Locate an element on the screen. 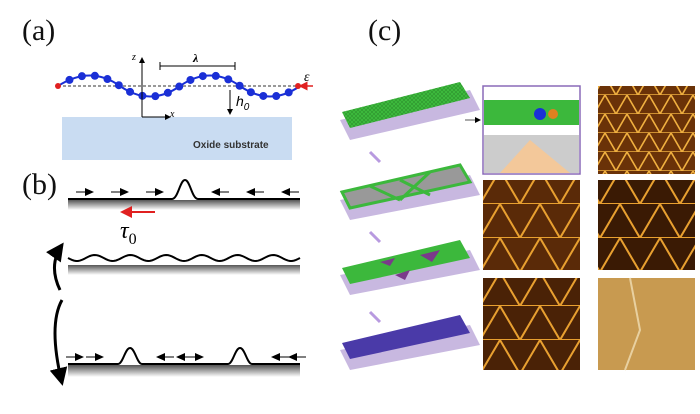 The width and height of the screenshot is (700, 414). slip-arrows is located at coordinates (187, 192).